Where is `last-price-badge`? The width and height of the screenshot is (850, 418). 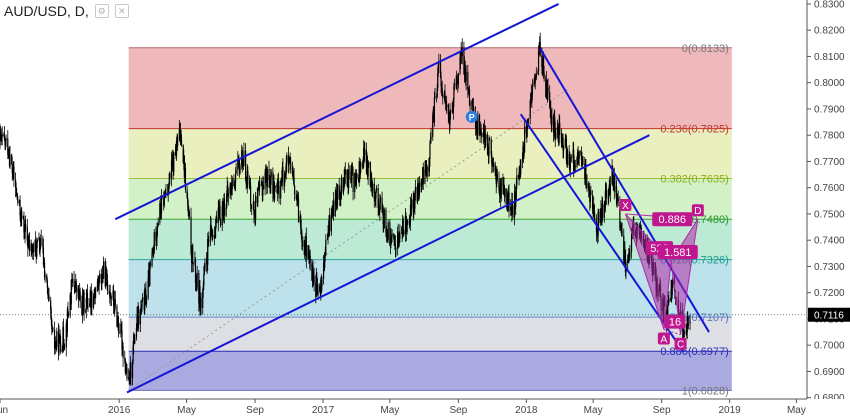
last-price-badge is located at coordinates (829, 314).